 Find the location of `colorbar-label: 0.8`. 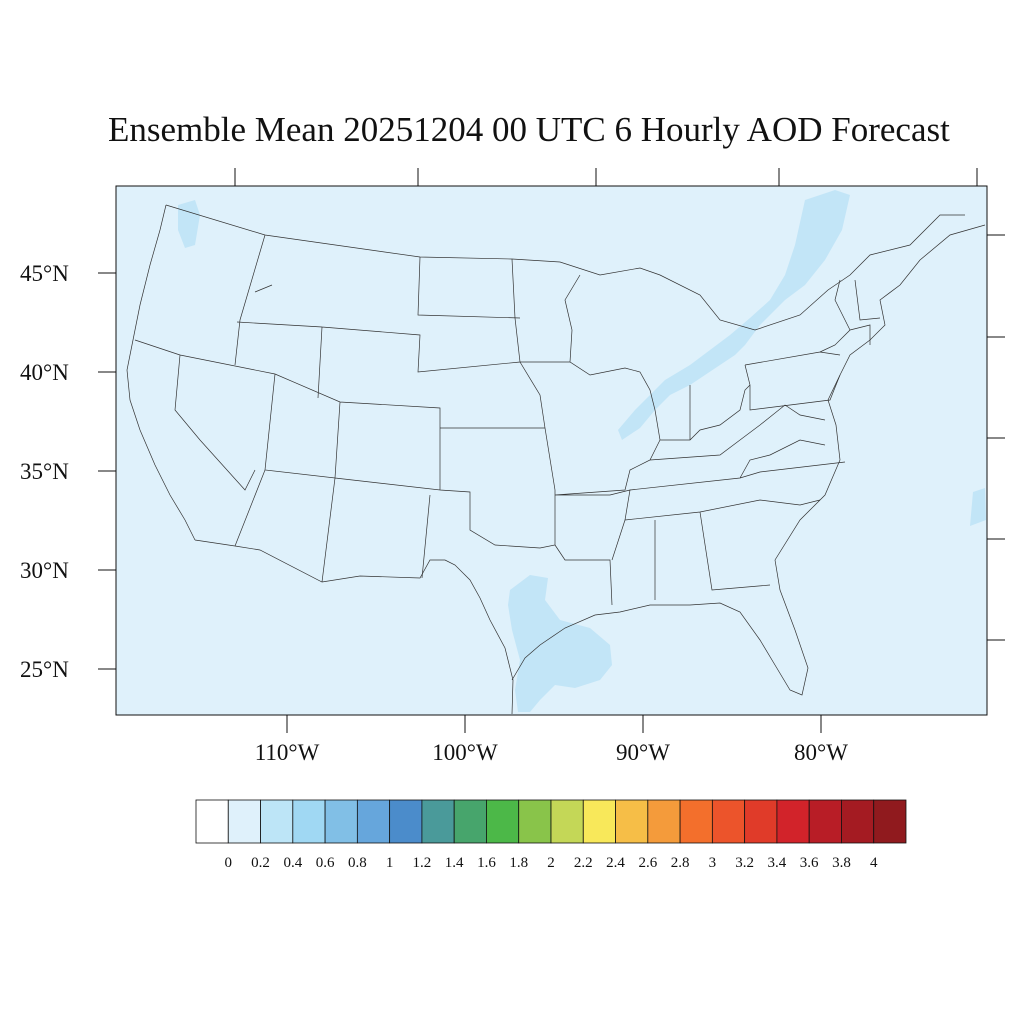

colorbar-label: 0.8 is located at coordinates (357, 863).